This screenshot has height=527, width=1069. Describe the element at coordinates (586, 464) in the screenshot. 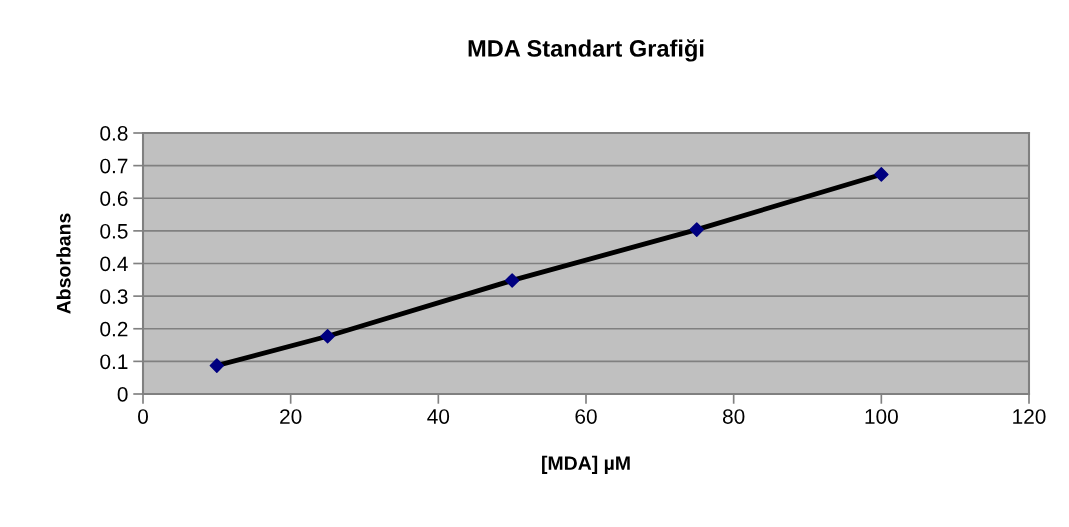

I see `x-axis-title: [MDA] µM` at that location.